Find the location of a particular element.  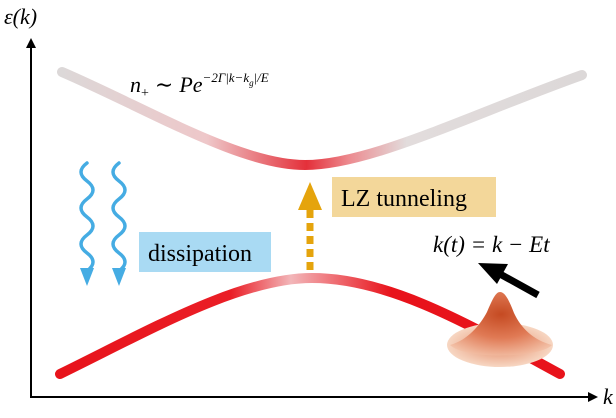

lz-tunneling-box is located at coordinates (414, 197).